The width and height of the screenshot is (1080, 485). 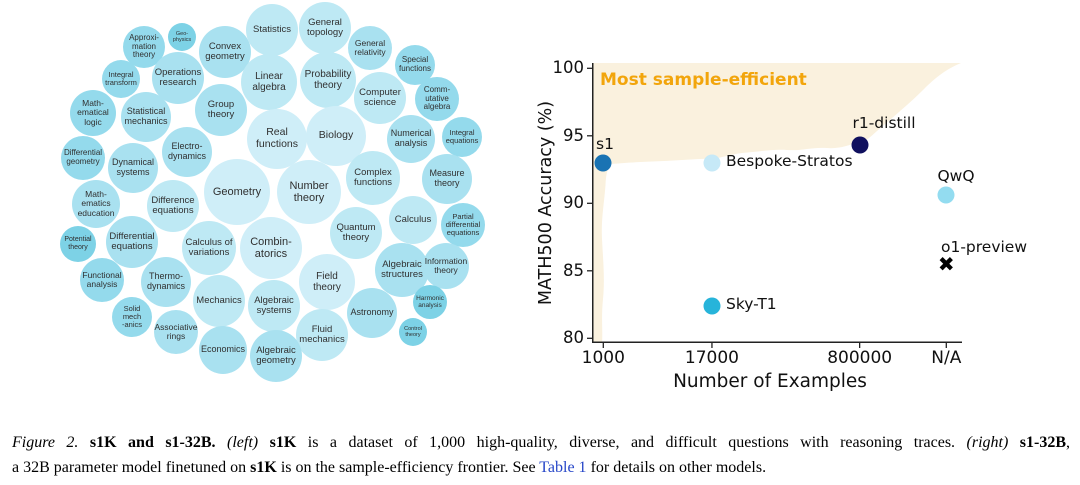 I want to click on bubble-measure-theory: Measure theory, so click(x=447, y=179).